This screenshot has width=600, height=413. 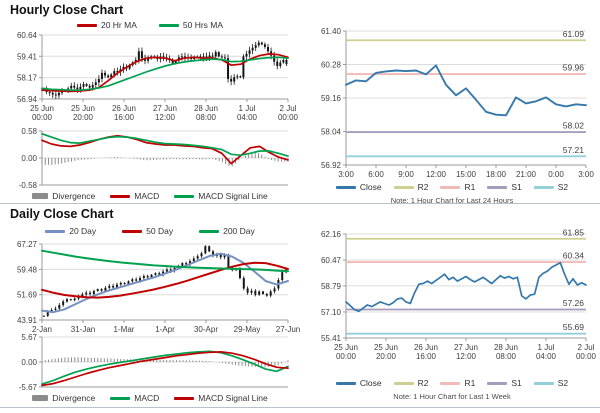 I want to click on svg-text: 55.41, so click(x=331, y=338).